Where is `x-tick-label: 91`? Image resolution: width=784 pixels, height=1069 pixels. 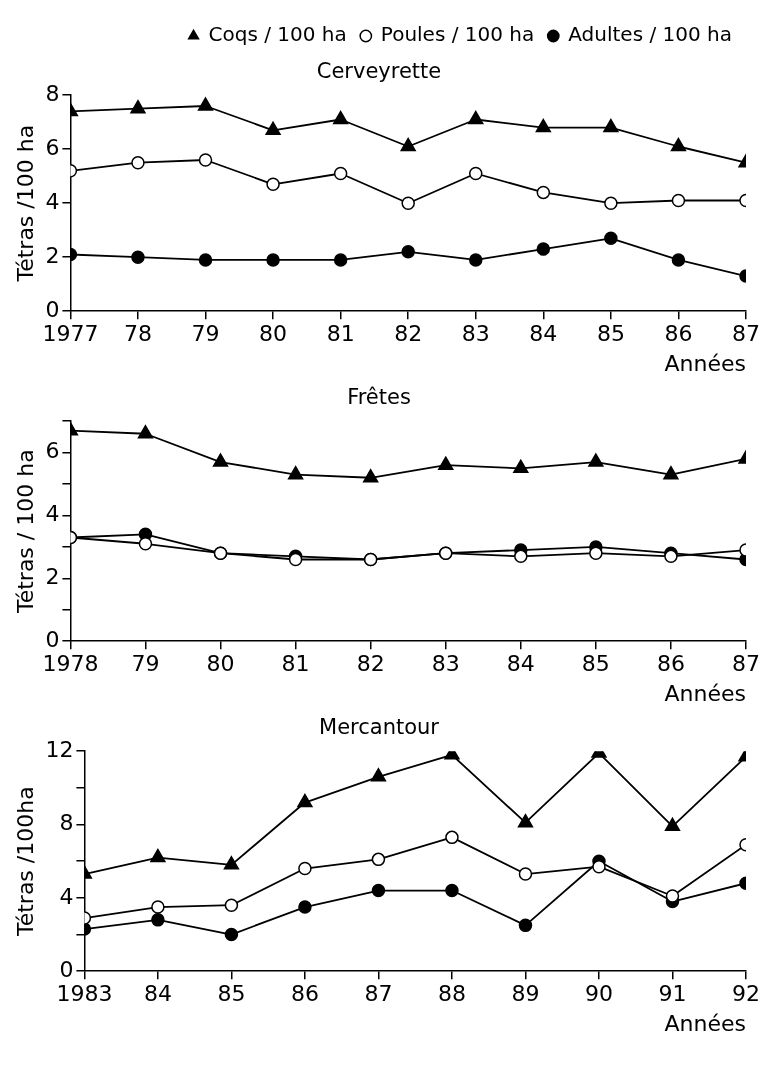 x-tick-label: 91 is located at coordinates (672, 994).